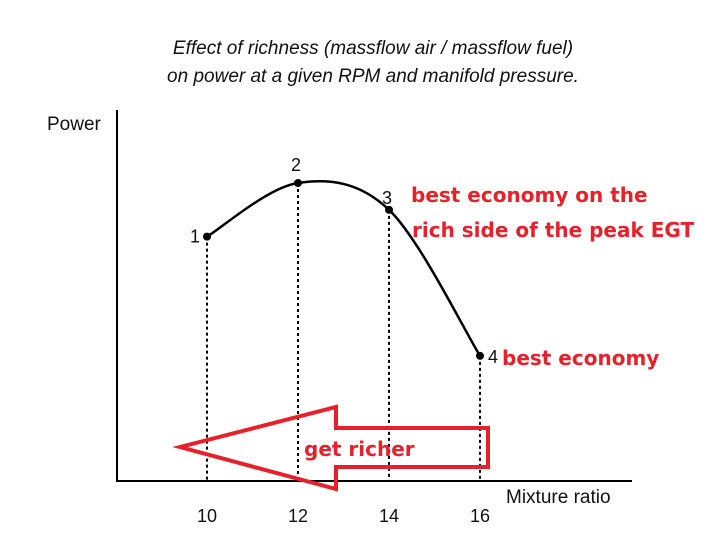 This screenshot has height=548, width=715. I want to click on arrow-label: get richer, so click(359, 449).